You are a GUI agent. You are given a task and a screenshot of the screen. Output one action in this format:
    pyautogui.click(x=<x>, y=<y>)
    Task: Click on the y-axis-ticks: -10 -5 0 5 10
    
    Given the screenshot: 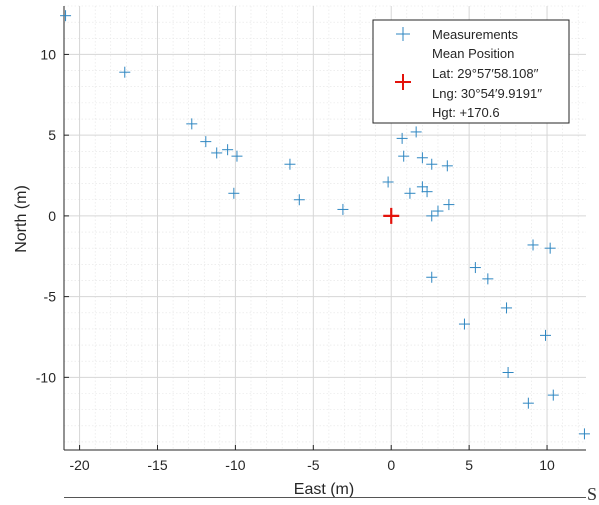 What is the action you would take?
    pyautogui.click(x=52, y=215)
    